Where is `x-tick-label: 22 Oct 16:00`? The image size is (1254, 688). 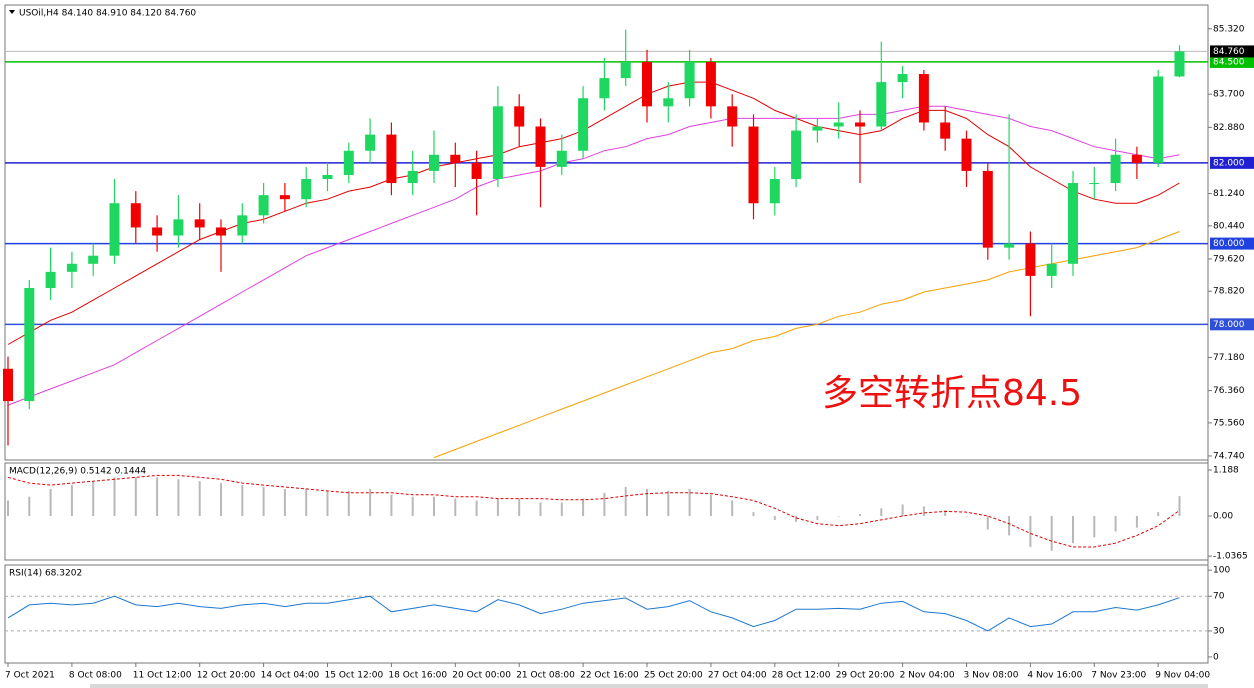 x-tick-label: 22 Oct 16:00 is located at coordinates (609, 676).